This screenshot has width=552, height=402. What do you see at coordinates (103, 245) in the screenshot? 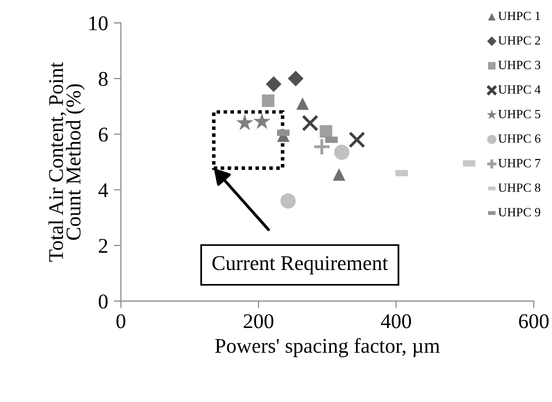
I see `y-tick-label: 2` at bounding box center [103, 245].